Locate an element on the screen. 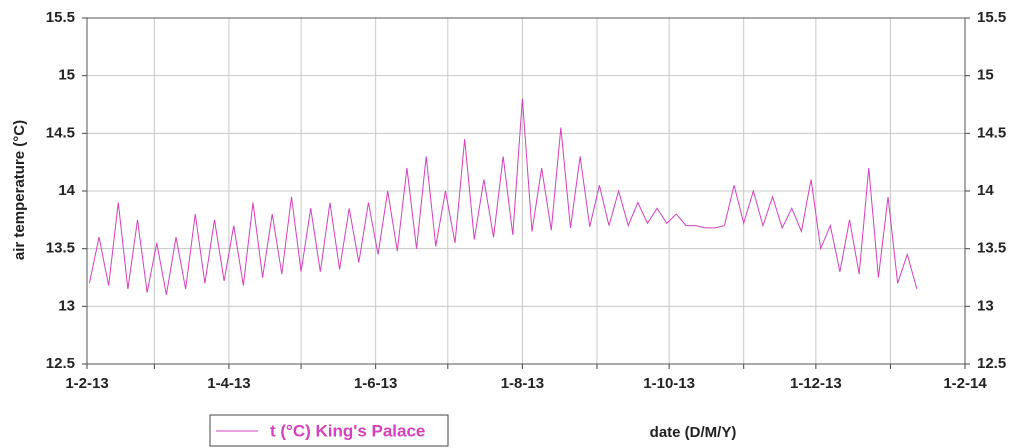 The height and width of the screenshot is (448, 1018). legend-label: t (°C) King's Palace is located at coordinates (347, 430).